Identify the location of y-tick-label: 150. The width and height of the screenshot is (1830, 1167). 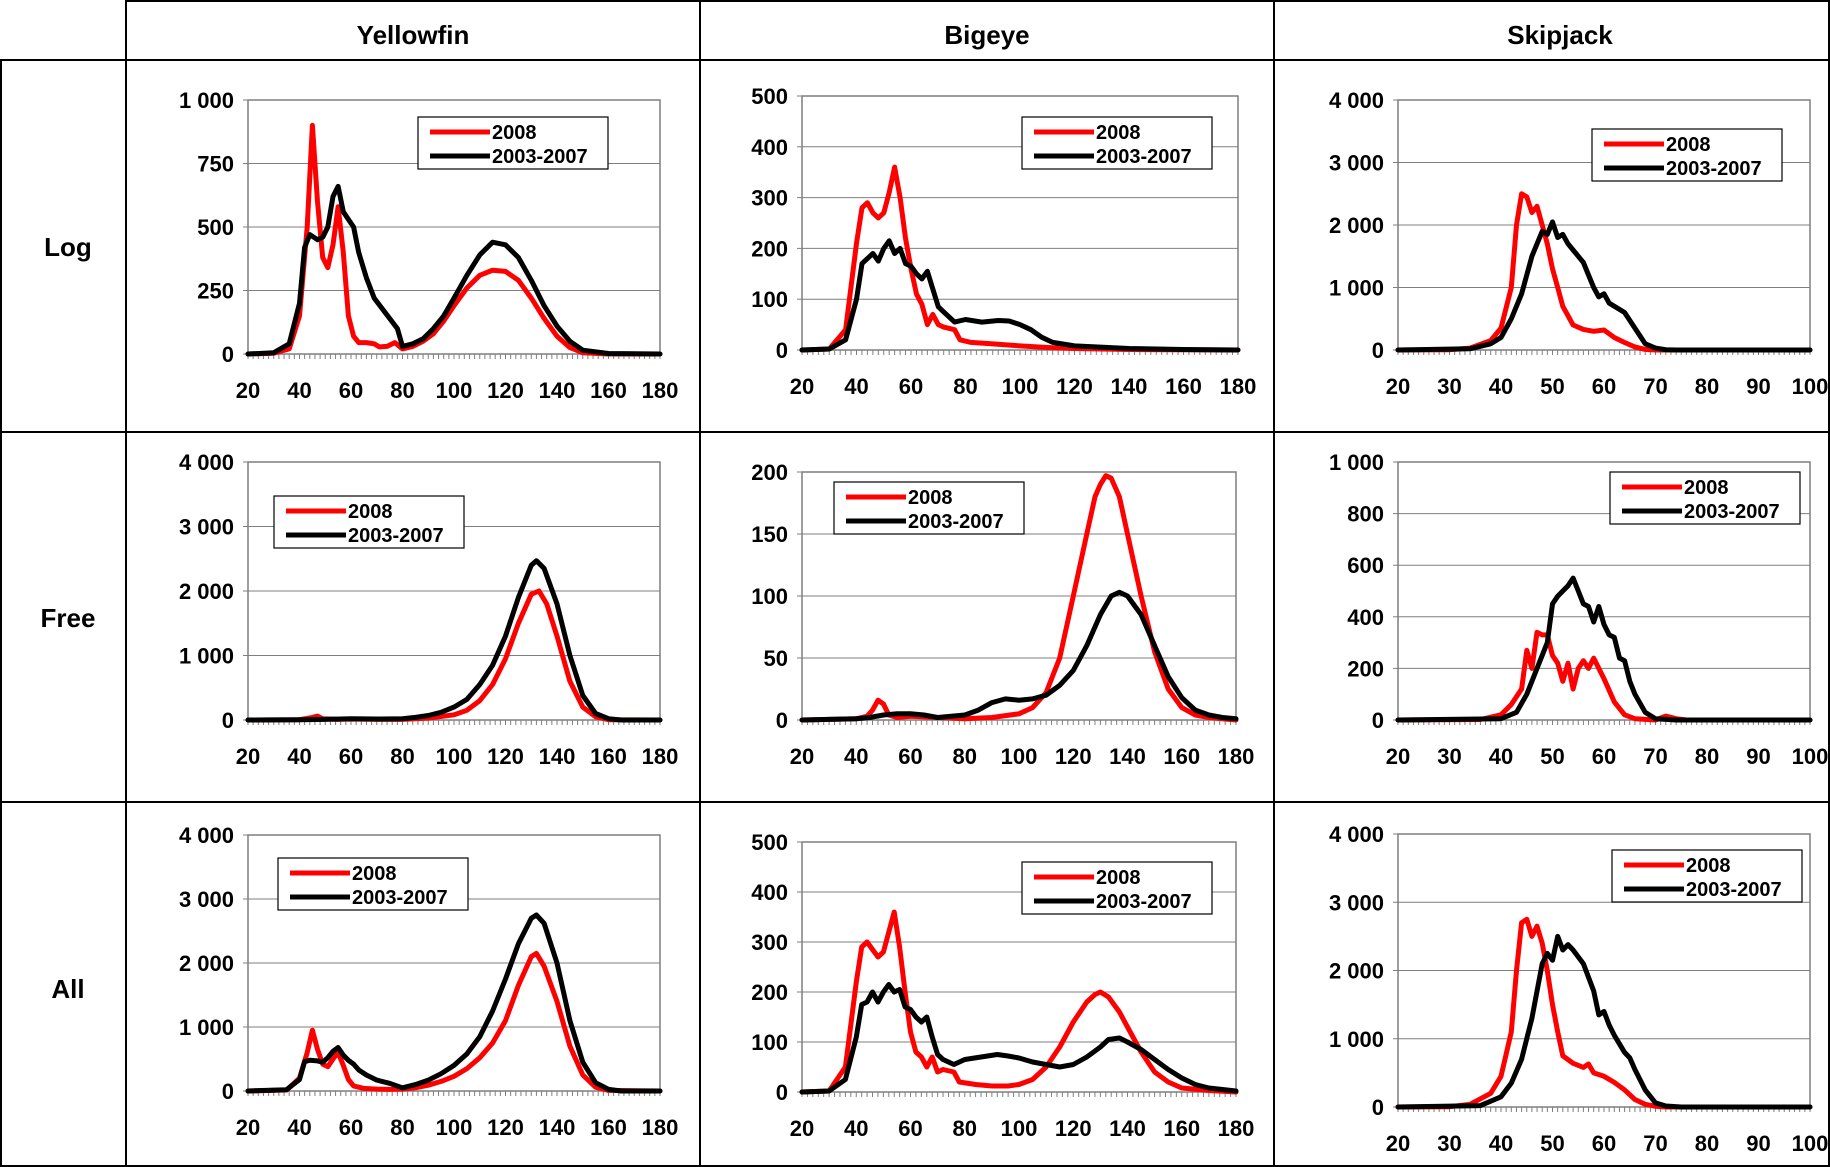
(769, 534).